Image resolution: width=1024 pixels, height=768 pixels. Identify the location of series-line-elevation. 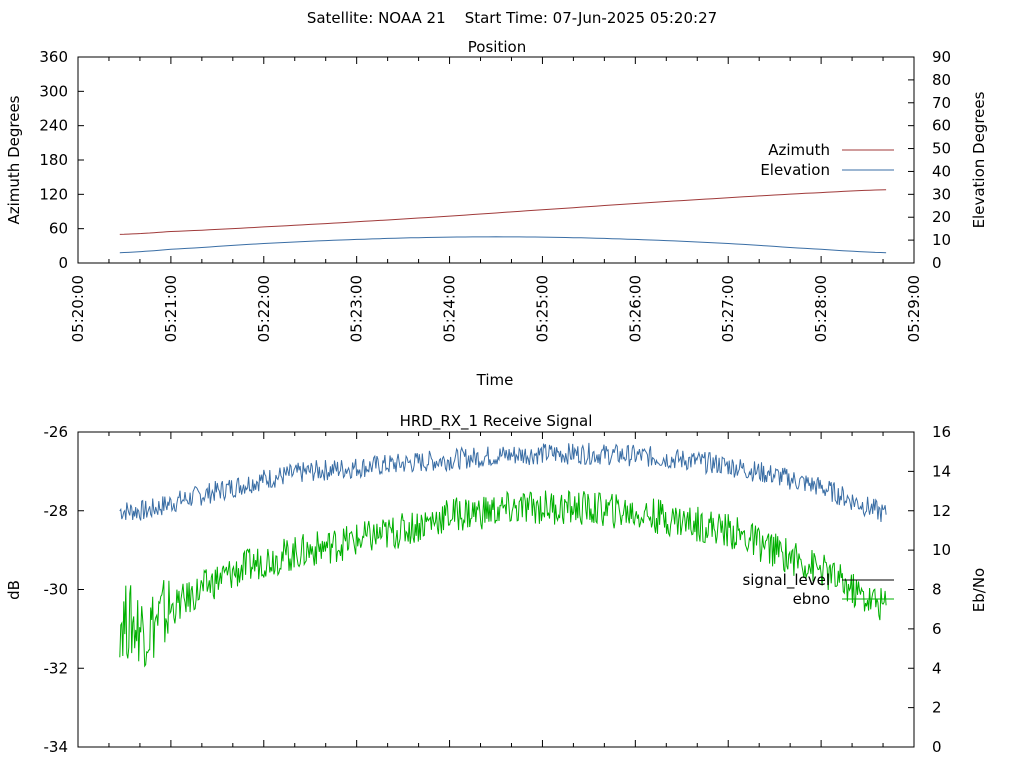
(503, 245).